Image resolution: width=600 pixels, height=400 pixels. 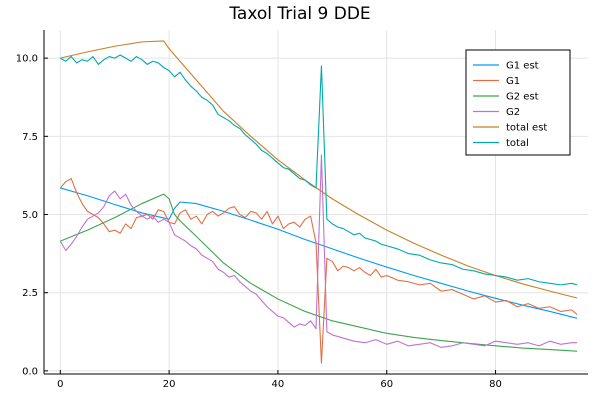 I want to click on legend-label-total-est: total est, so click(x=526, y=128).